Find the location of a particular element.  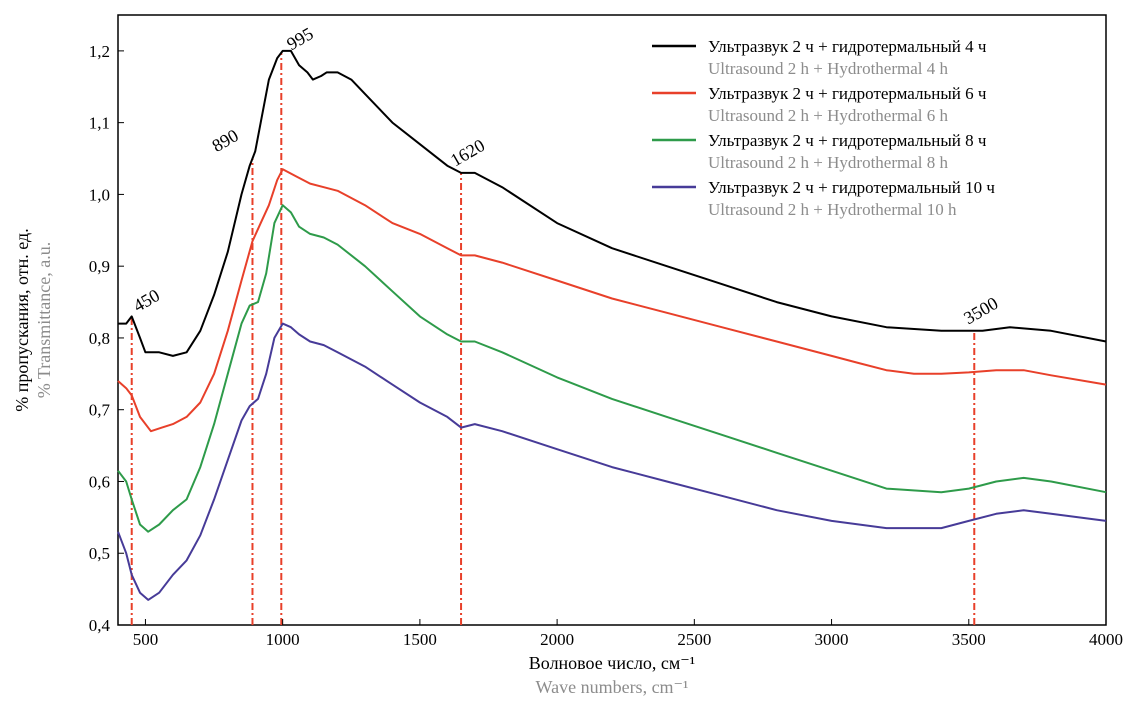

y-axis: 0,4 0,5 0,6 0,7 0,8 0,9 1,0 1,1 1,2 is located at coordinates (106, 338).